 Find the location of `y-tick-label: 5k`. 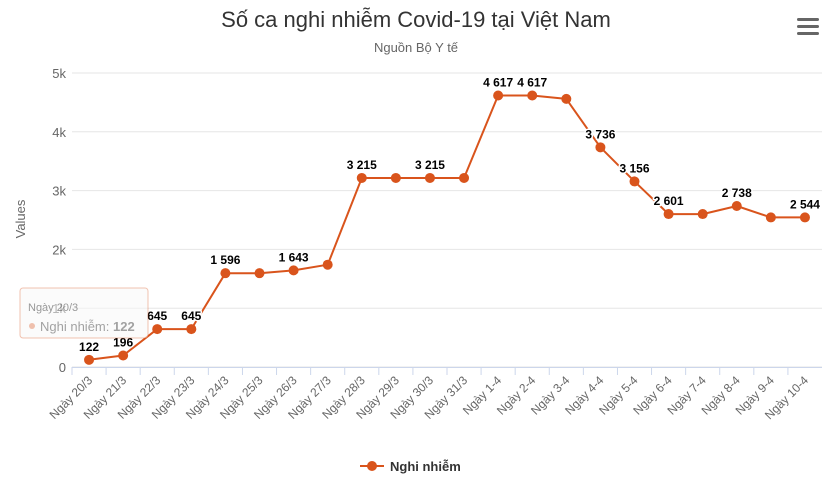

y-tick-label: 5k is located at coordinates (59, 73).